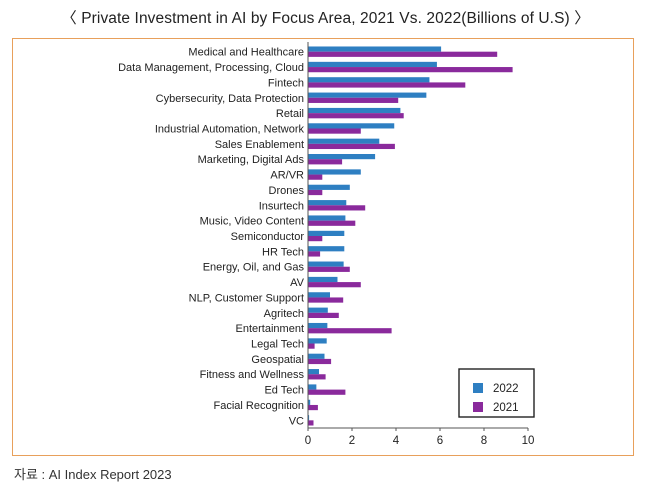 This screenshot has height=492, width=651. What do you see at coordinates (478, 388) in the screenshot?
I see `legend-swatch-2022` at bounding box center [478, 388].